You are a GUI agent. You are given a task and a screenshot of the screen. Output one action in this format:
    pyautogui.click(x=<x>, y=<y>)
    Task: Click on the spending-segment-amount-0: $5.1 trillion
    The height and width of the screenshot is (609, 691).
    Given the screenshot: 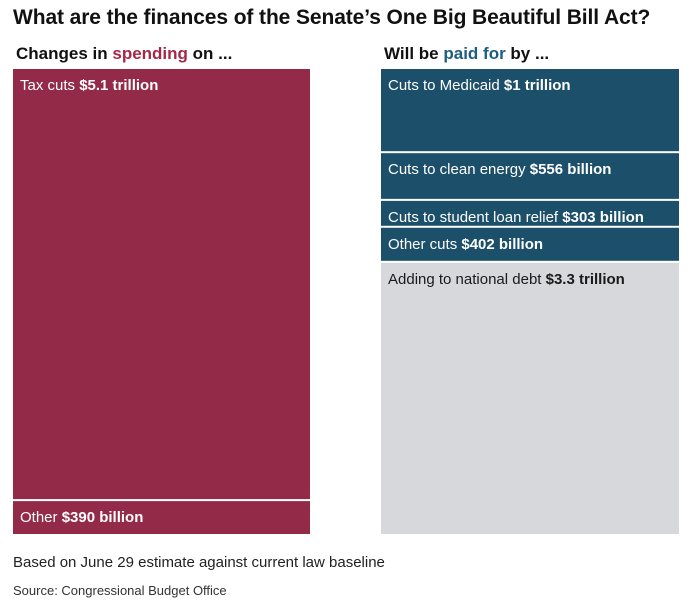 What is the action you would take?
    pyautogui.click(x=118, y=85)
    